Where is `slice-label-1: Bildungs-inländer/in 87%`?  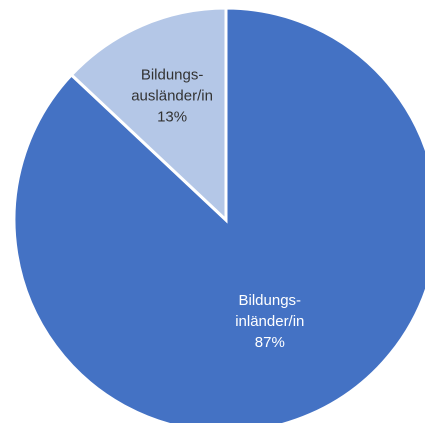
slice-label-1: Bildungs-inländer/in 87% is located at coordinates (269, 321).